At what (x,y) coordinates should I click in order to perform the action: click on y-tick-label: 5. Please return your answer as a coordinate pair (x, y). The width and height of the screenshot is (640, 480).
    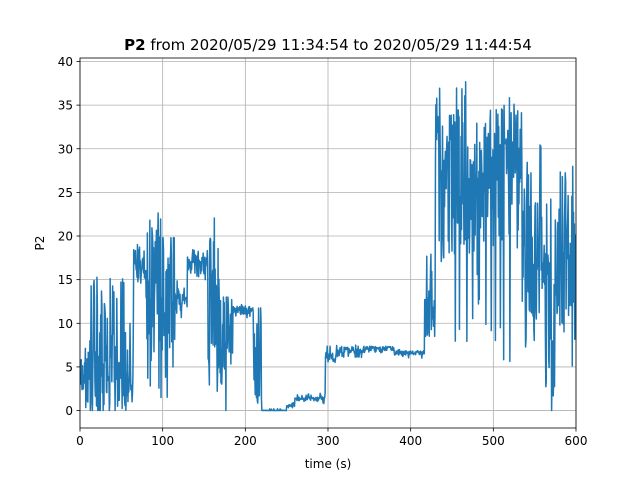
    Looking at the image, I should click on (69, 367).